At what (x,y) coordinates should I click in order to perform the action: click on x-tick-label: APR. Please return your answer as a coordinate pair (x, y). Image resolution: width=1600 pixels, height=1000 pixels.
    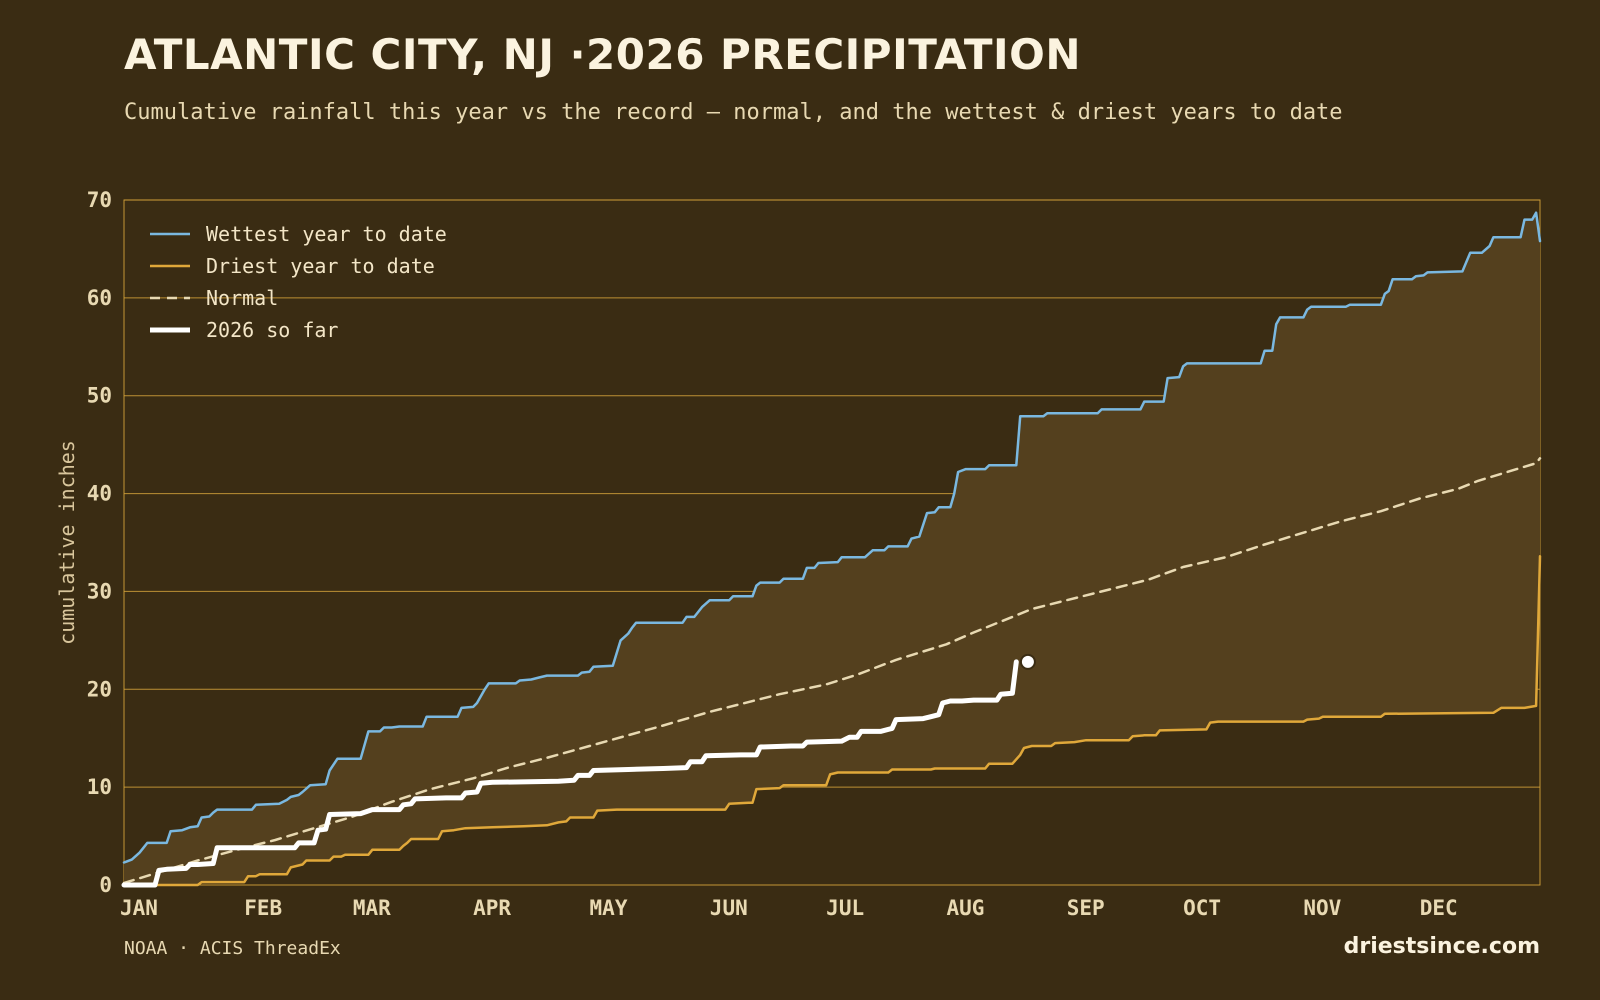
    Looking at the image, I should click on (492, 908).